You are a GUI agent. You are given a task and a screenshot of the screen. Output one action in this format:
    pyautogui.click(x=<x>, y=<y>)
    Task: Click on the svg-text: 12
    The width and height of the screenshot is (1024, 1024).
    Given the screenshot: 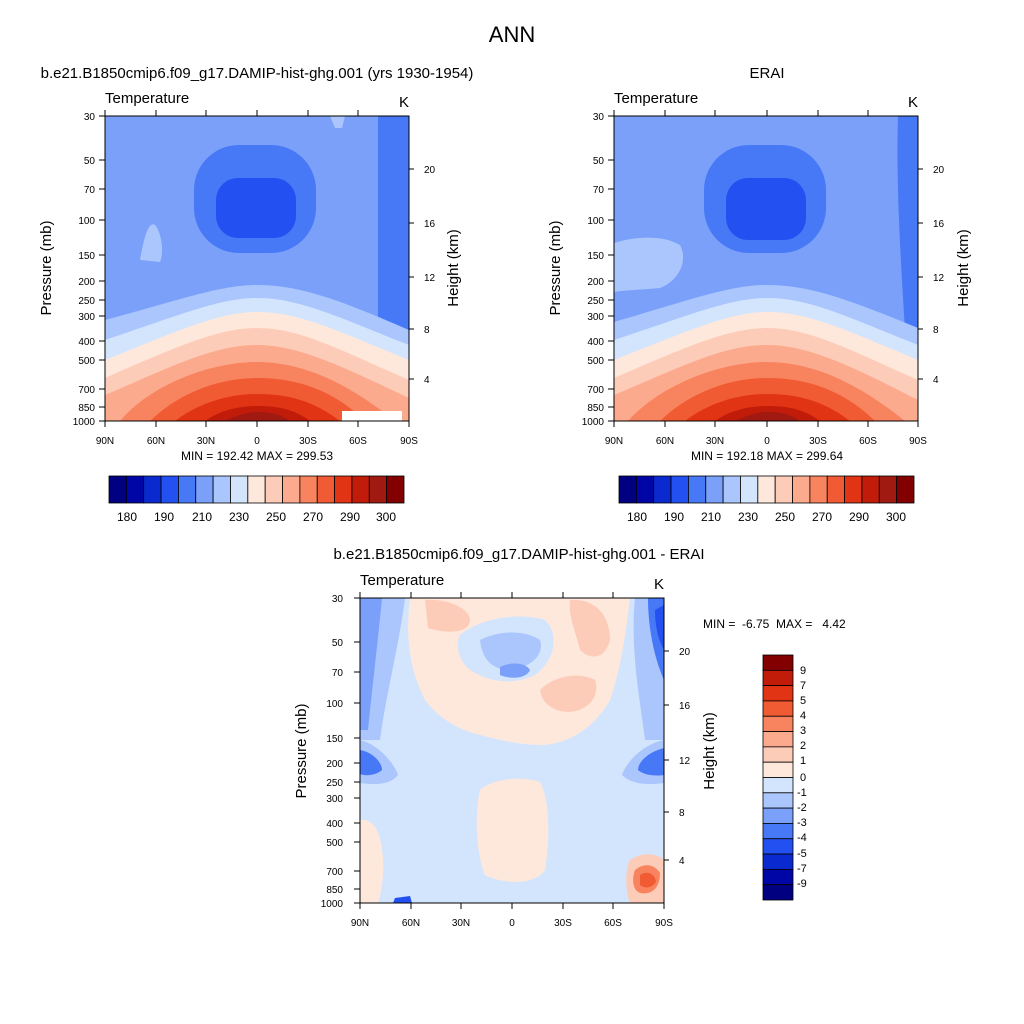 What is the action you would take?
    pyautogui.click(x=939, y=278)
    